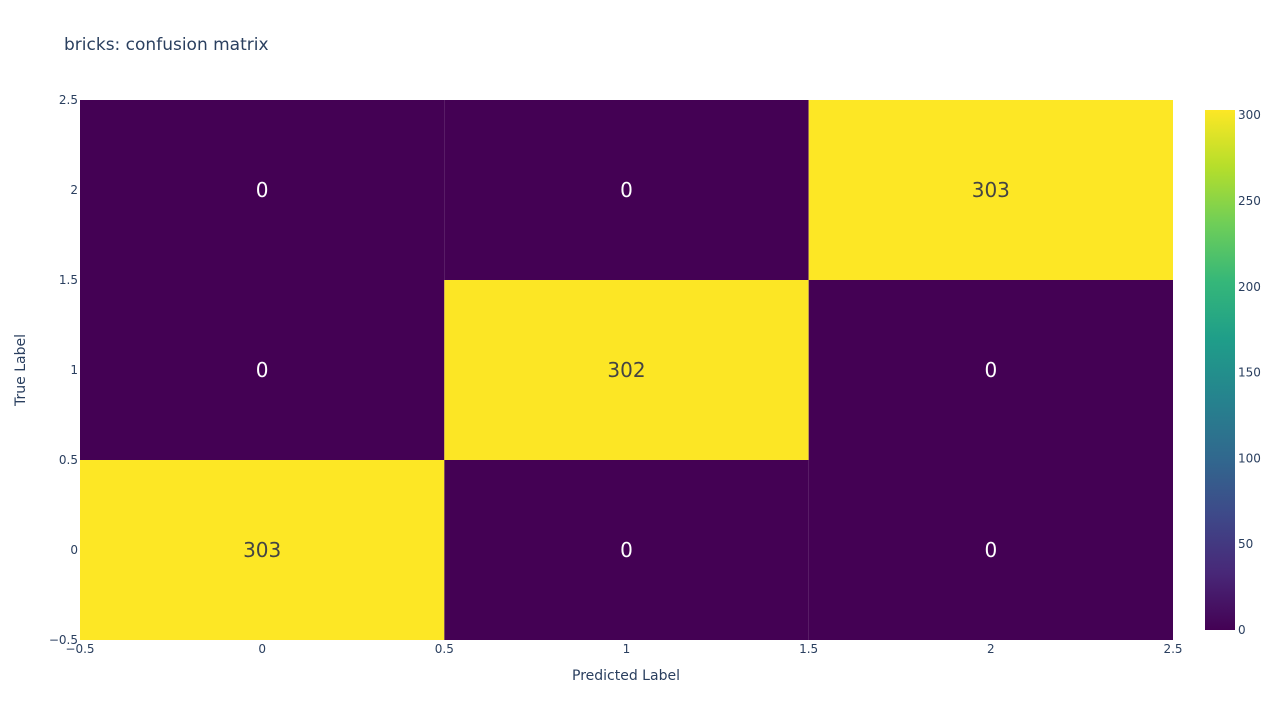 This screenshot has width=1280, height=720. I want to click on y-tick-label: 0.5, so click(68, 460).